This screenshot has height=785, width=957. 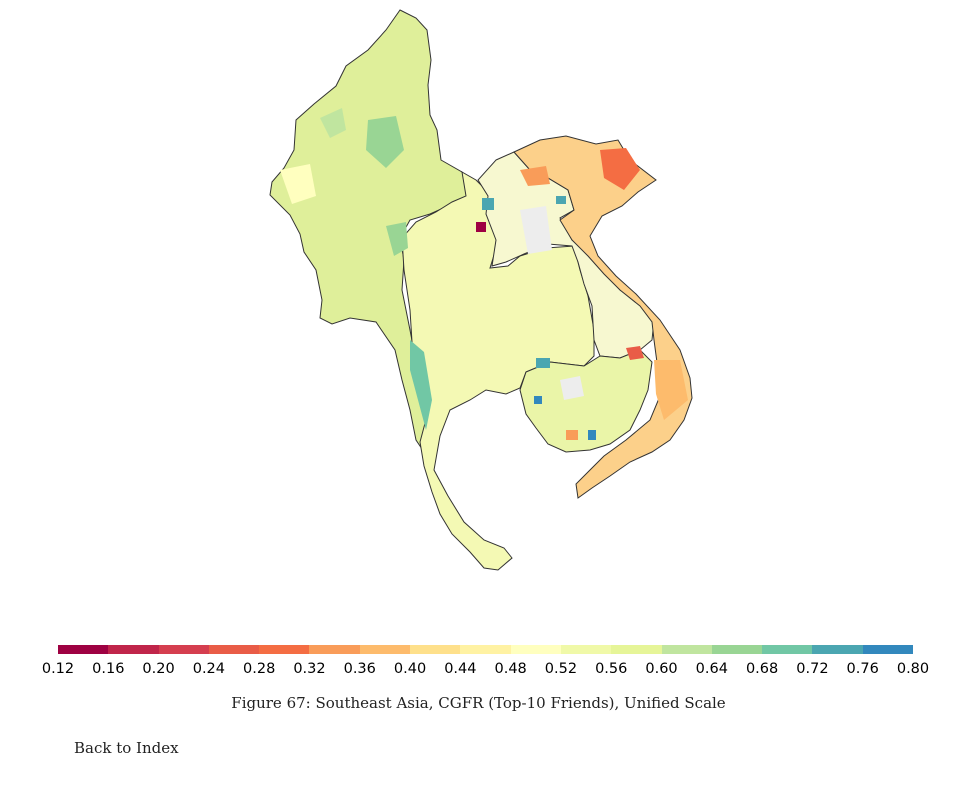 I want to click on colorbar-tick-label: 0.64, so click(x=711, y=669).